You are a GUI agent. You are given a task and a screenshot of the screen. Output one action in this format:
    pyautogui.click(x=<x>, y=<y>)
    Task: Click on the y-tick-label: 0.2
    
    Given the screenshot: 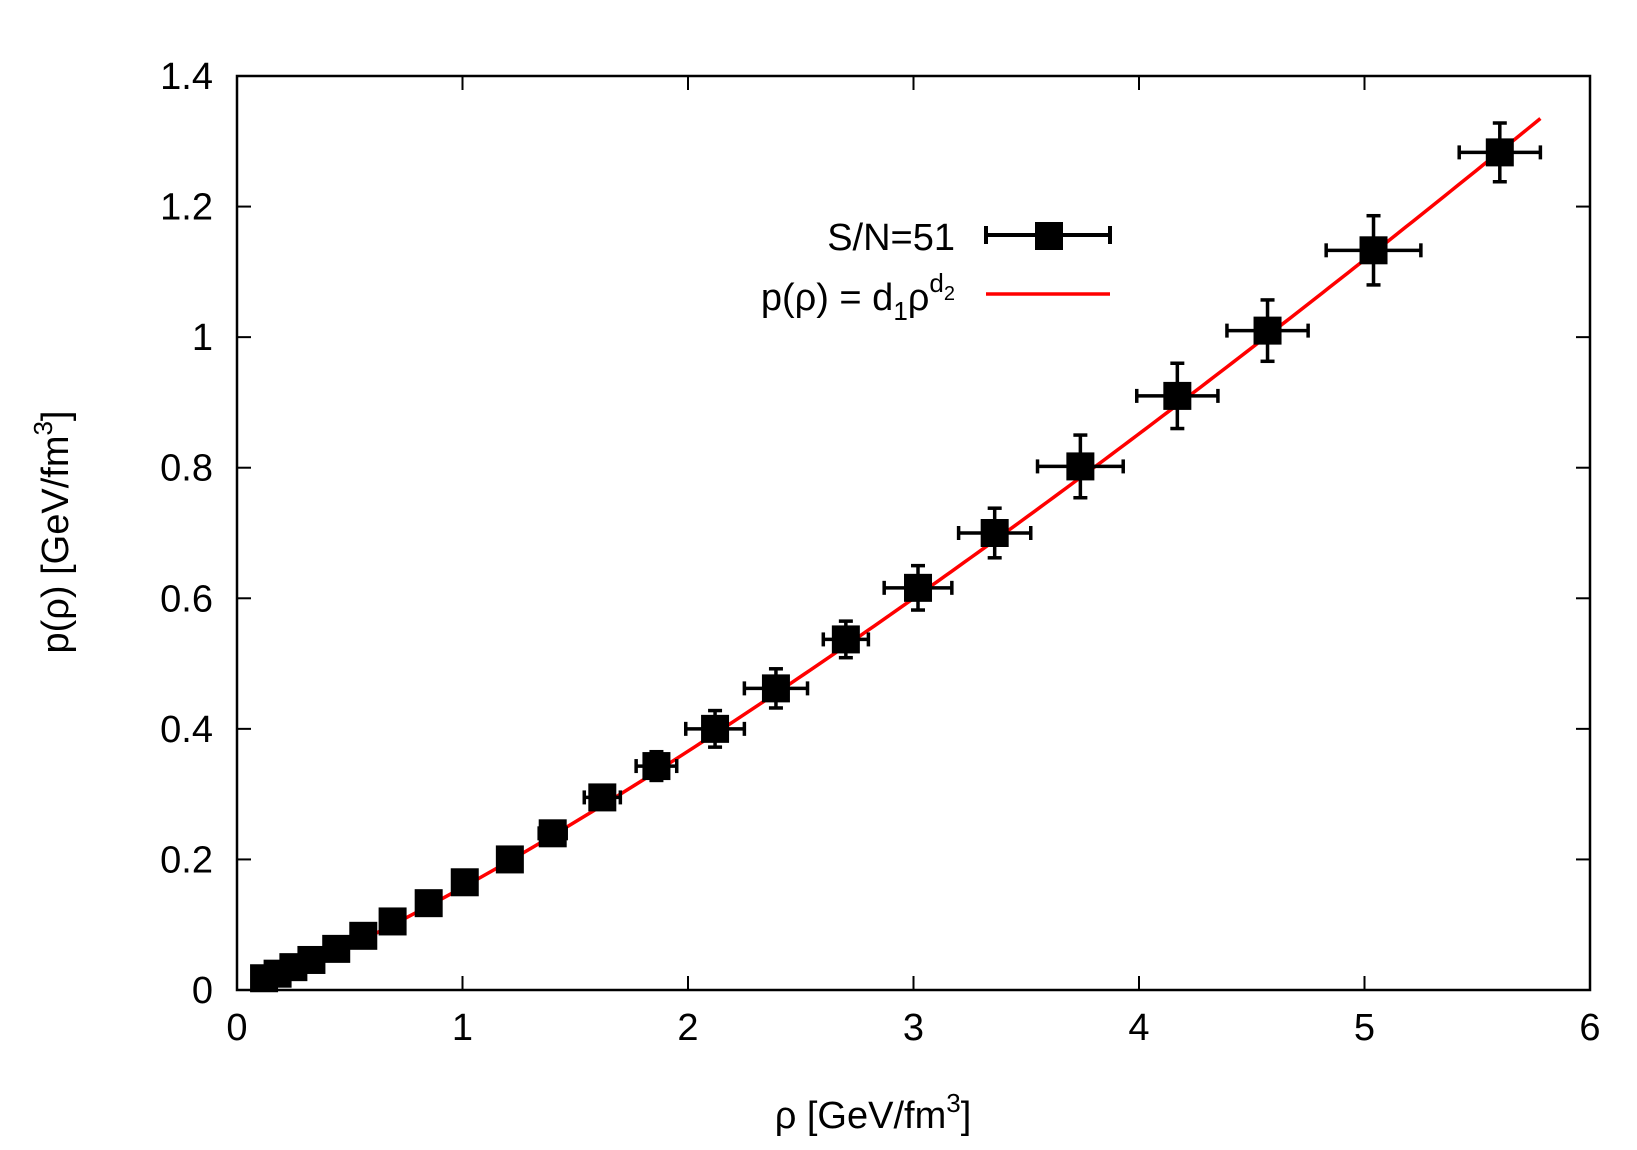 What is the action you would take?
    pyautogui.click(x=186, y=860)
    